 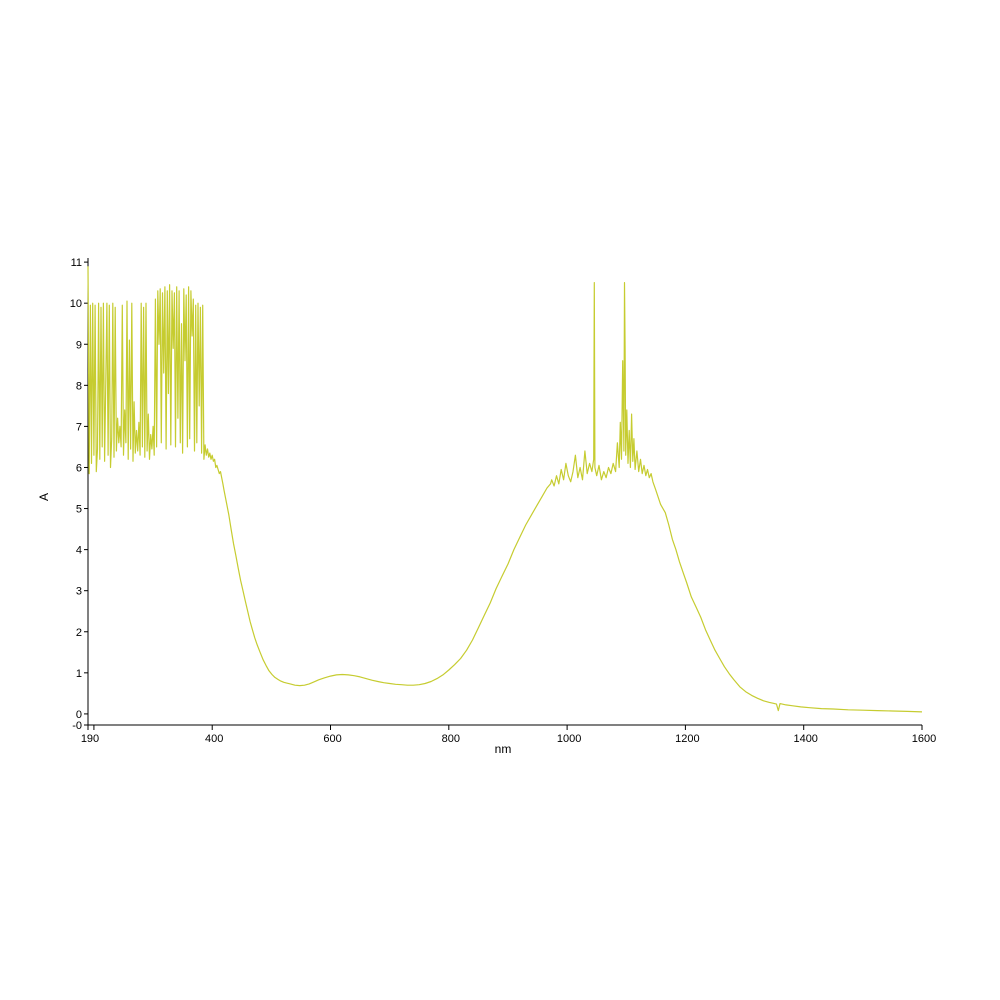 I want to click on y-axis-tick-label: 1, so click(x=79, y=674).